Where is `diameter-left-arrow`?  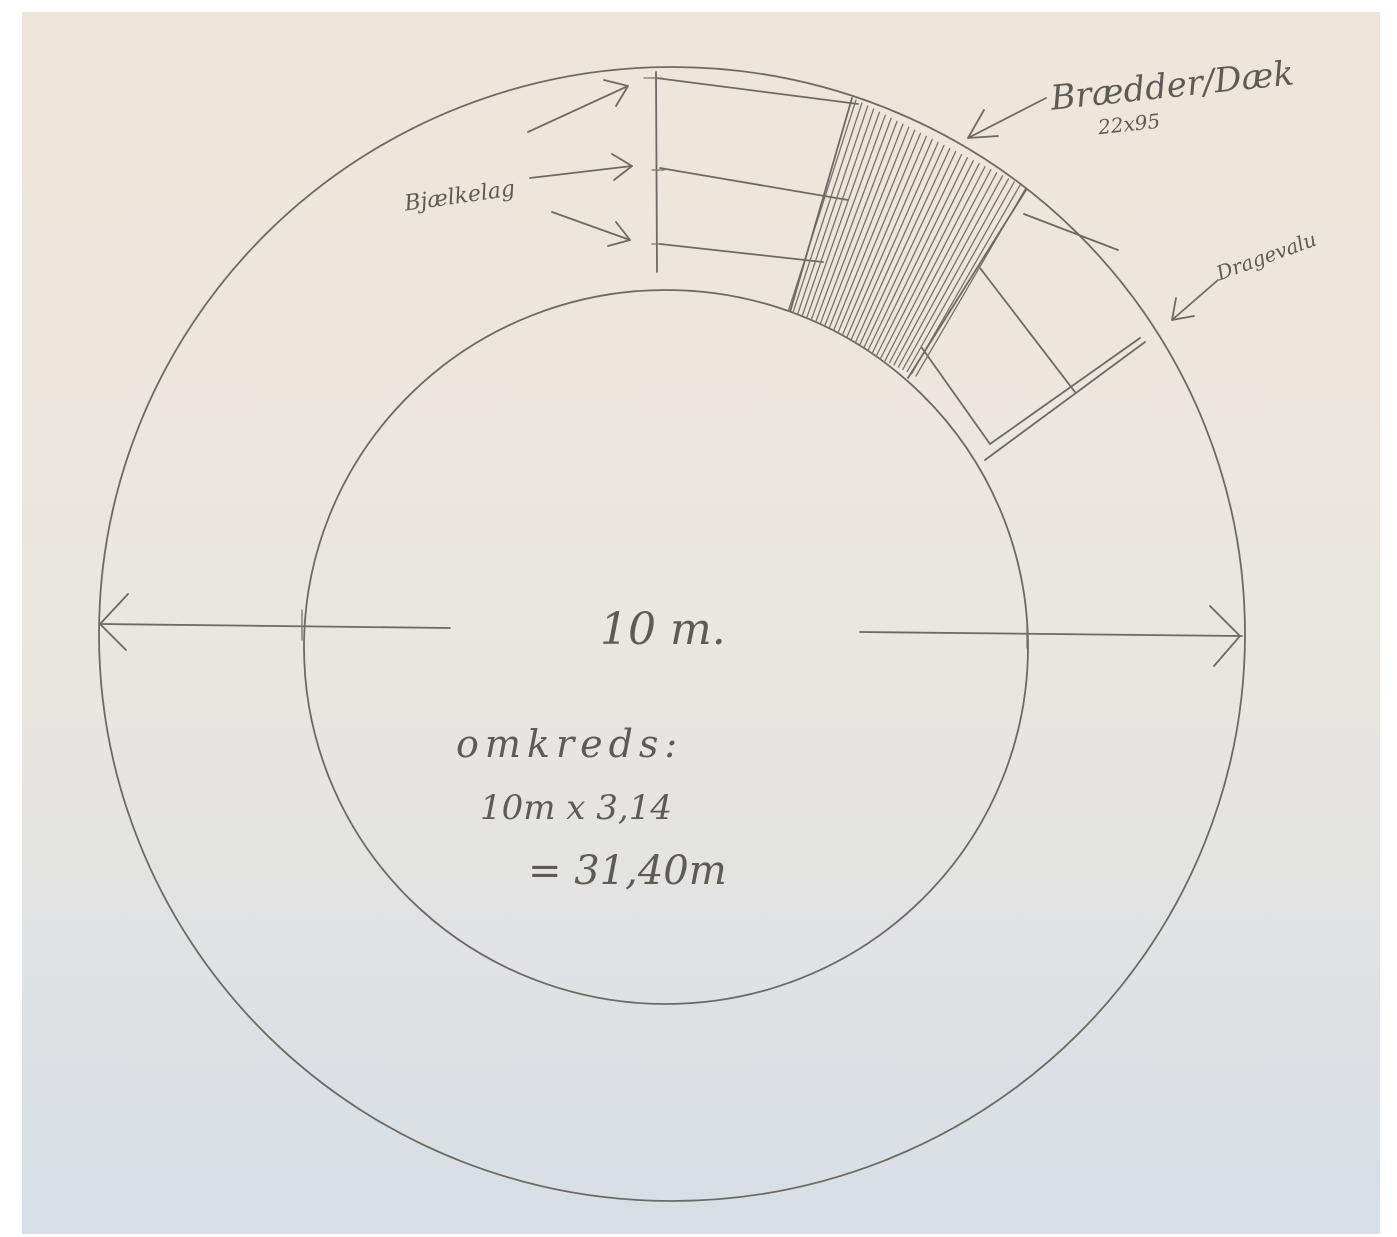 diameter-left-arrow is located at coordinates (275, 622).